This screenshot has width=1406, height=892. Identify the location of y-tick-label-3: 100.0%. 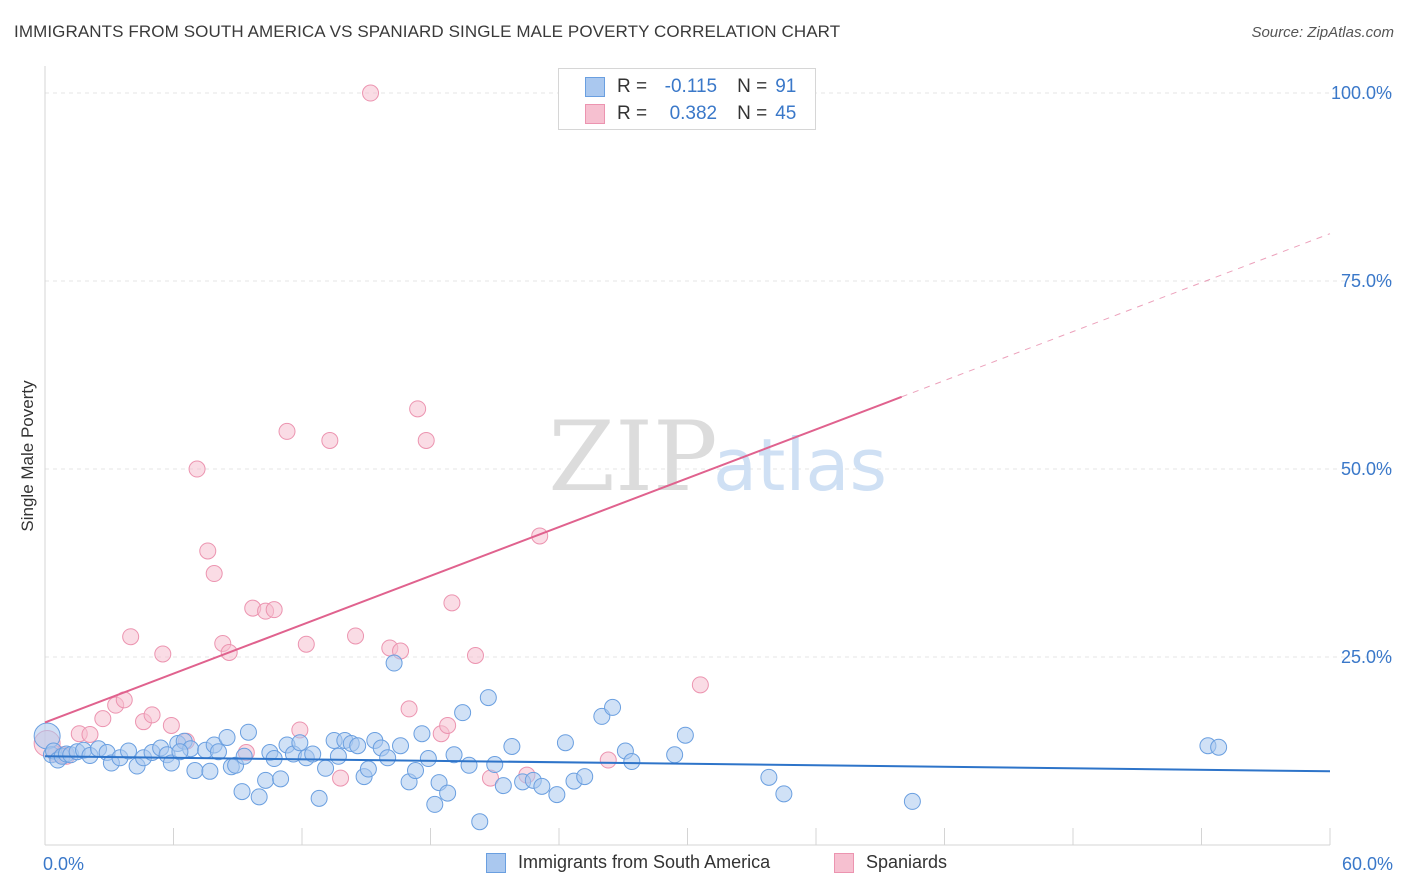
(1361, 93).